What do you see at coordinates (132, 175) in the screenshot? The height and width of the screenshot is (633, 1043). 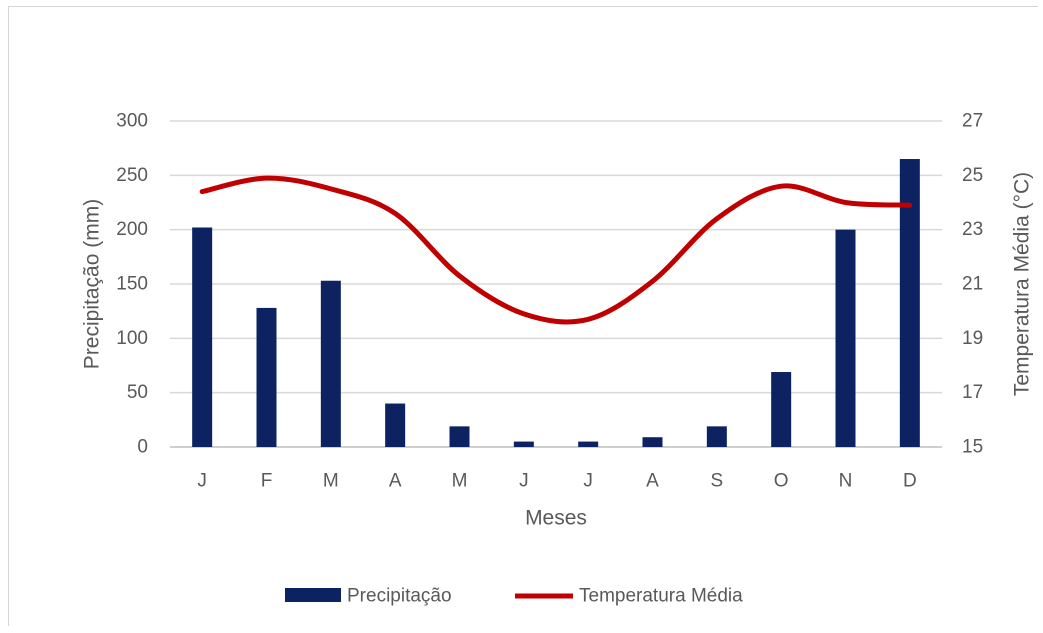 I see `left-tick-label: 250` at bounding box center [132, 175].